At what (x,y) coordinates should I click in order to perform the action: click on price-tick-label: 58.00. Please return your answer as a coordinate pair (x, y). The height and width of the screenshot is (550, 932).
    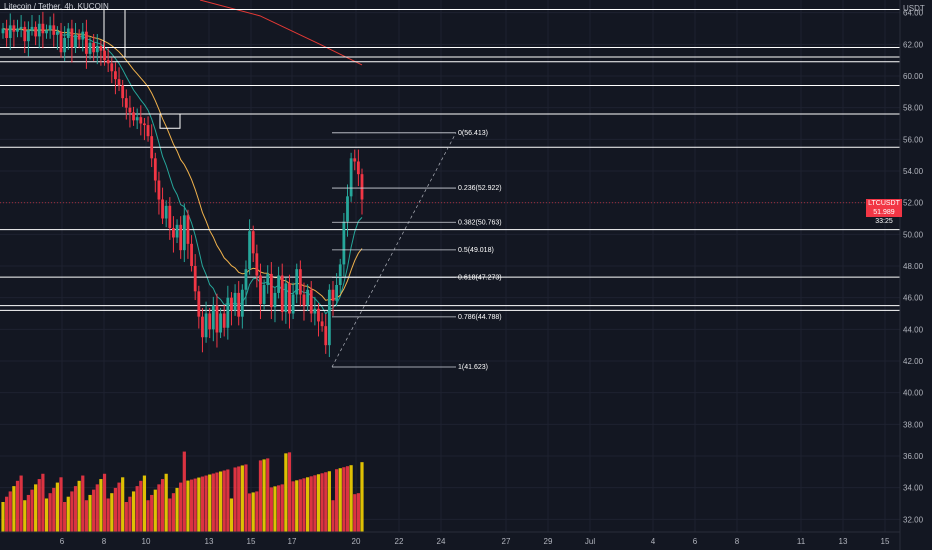
    Looking at the image, I should click on (913, 108).